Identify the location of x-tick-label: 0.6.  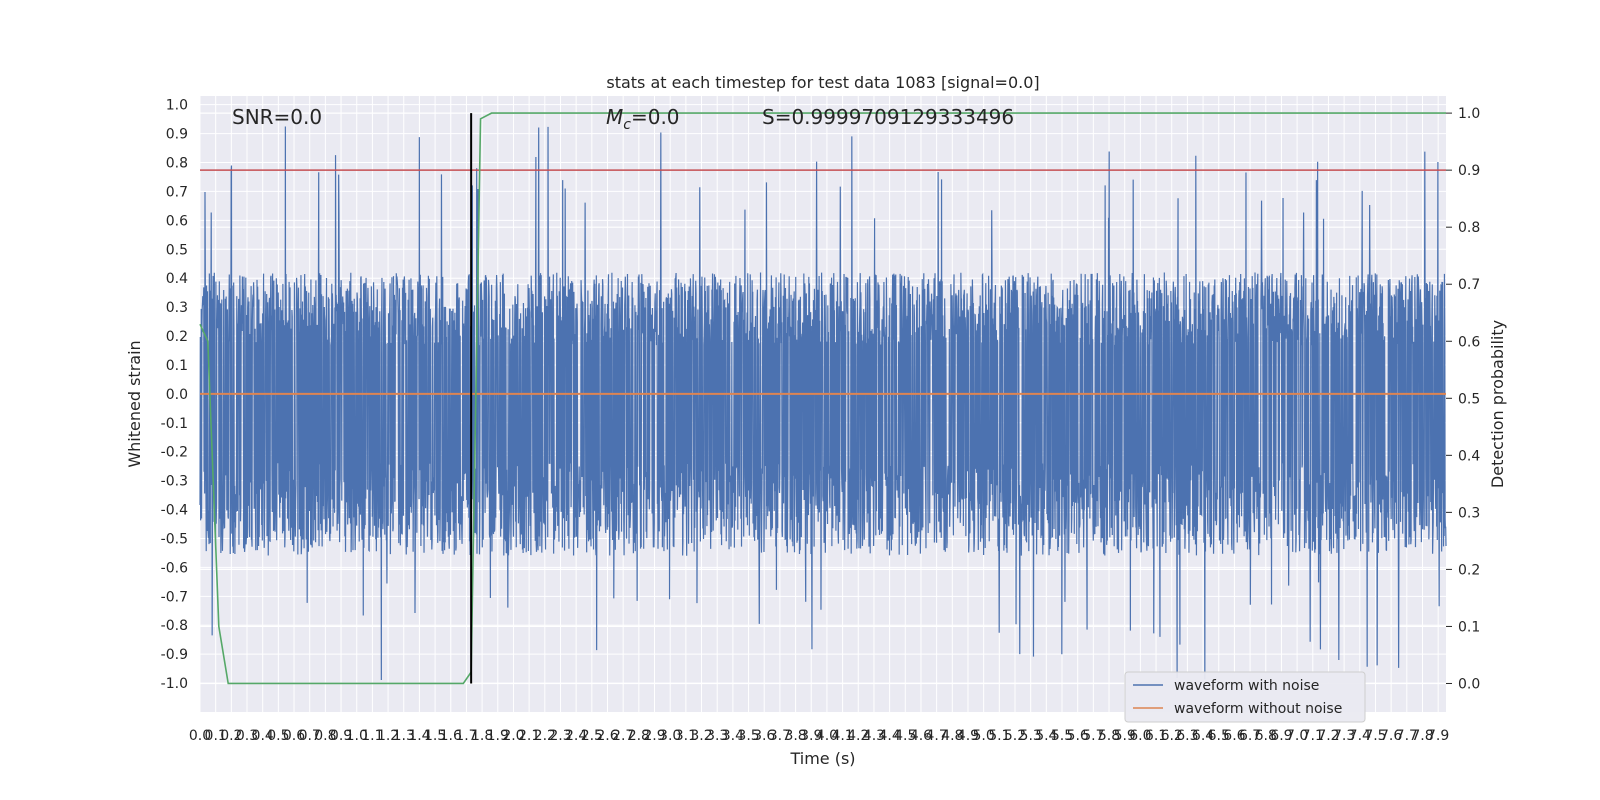
(294, 736).